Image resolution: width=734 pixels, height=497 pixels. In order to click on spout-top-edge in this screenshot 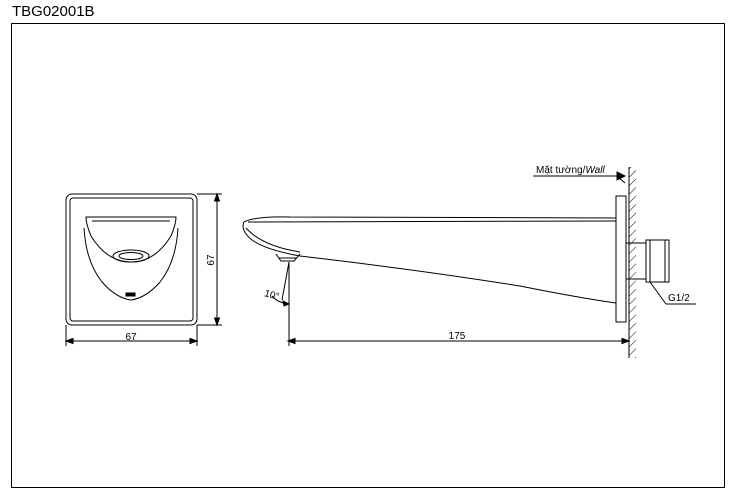, I will do `click(430, 219)`.